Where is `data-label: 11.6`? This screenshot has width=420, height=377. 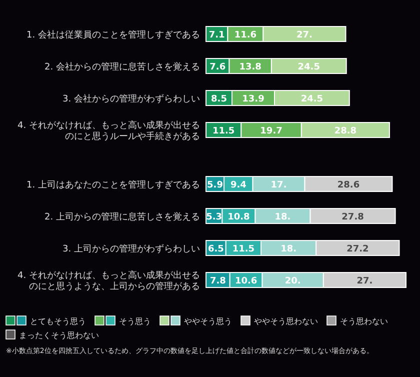 data-label: 11.6 is located at coordinates (245, 35).